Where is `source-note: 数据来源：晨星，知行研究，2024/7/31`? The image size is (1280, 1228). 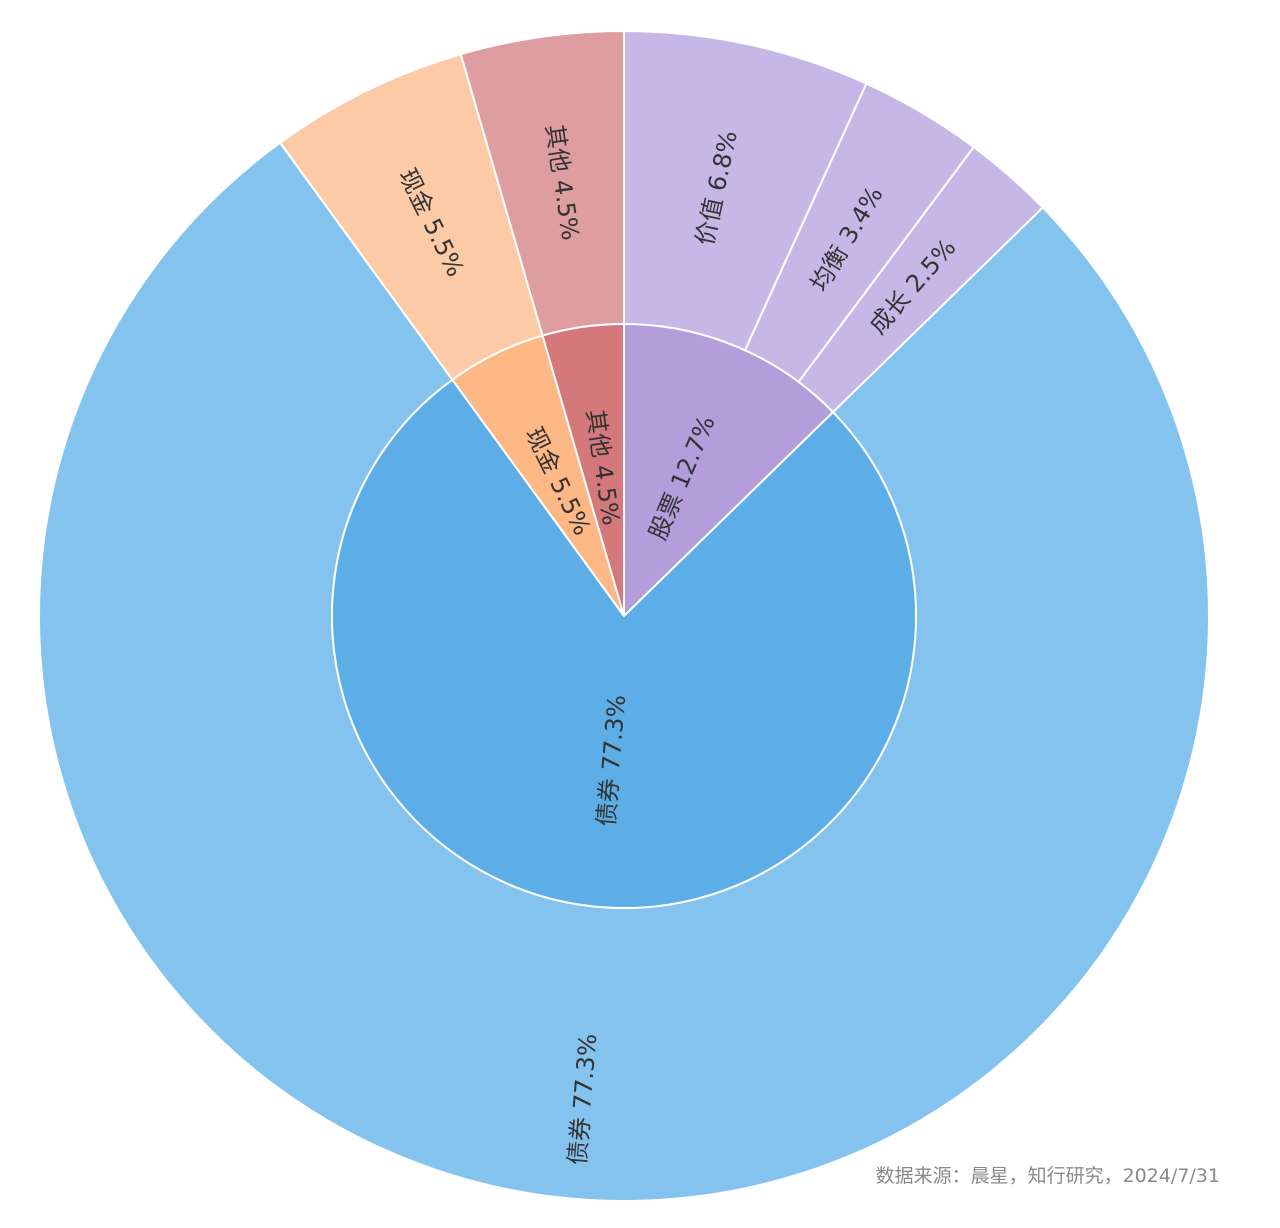 source-note: 数据来源：晨星，知行研究，2024/7/31 is located at coordinates (1047, 1176).